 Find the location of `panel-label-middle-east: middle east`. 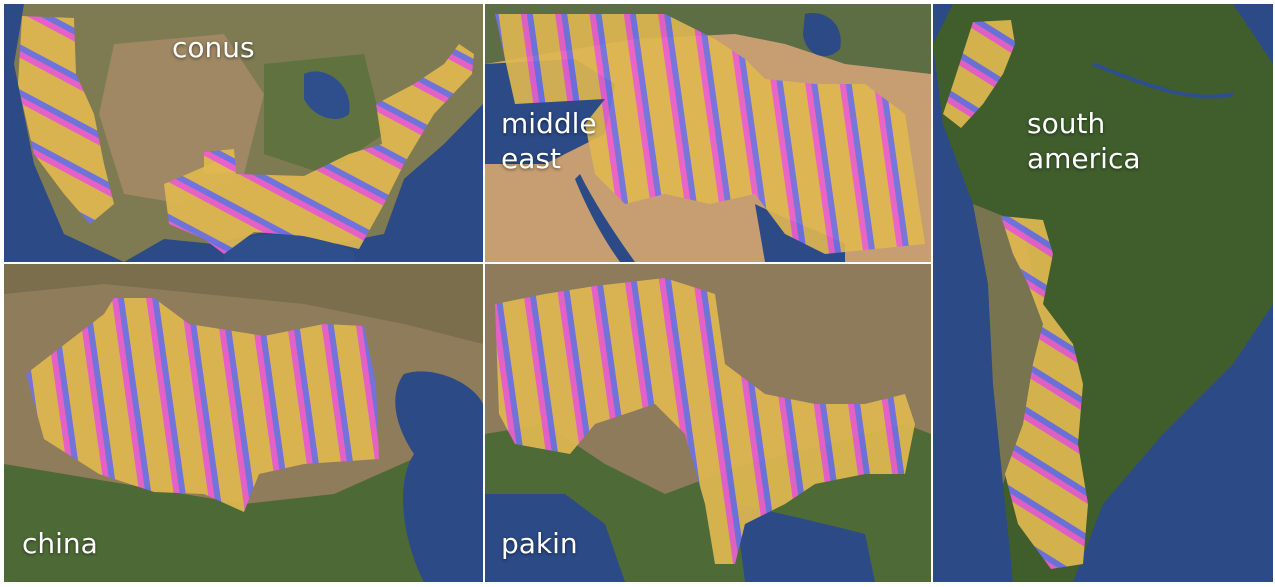

panel-label-middle-east: middle east is located at coordinates (549, 141).